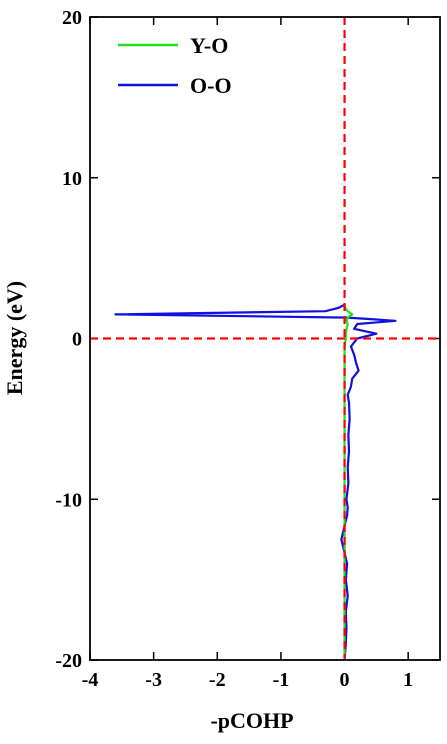 Image resolution: width=447 pixels, height=744 pixels. I want to click on y-tick-label: 20, so click(72, 18).